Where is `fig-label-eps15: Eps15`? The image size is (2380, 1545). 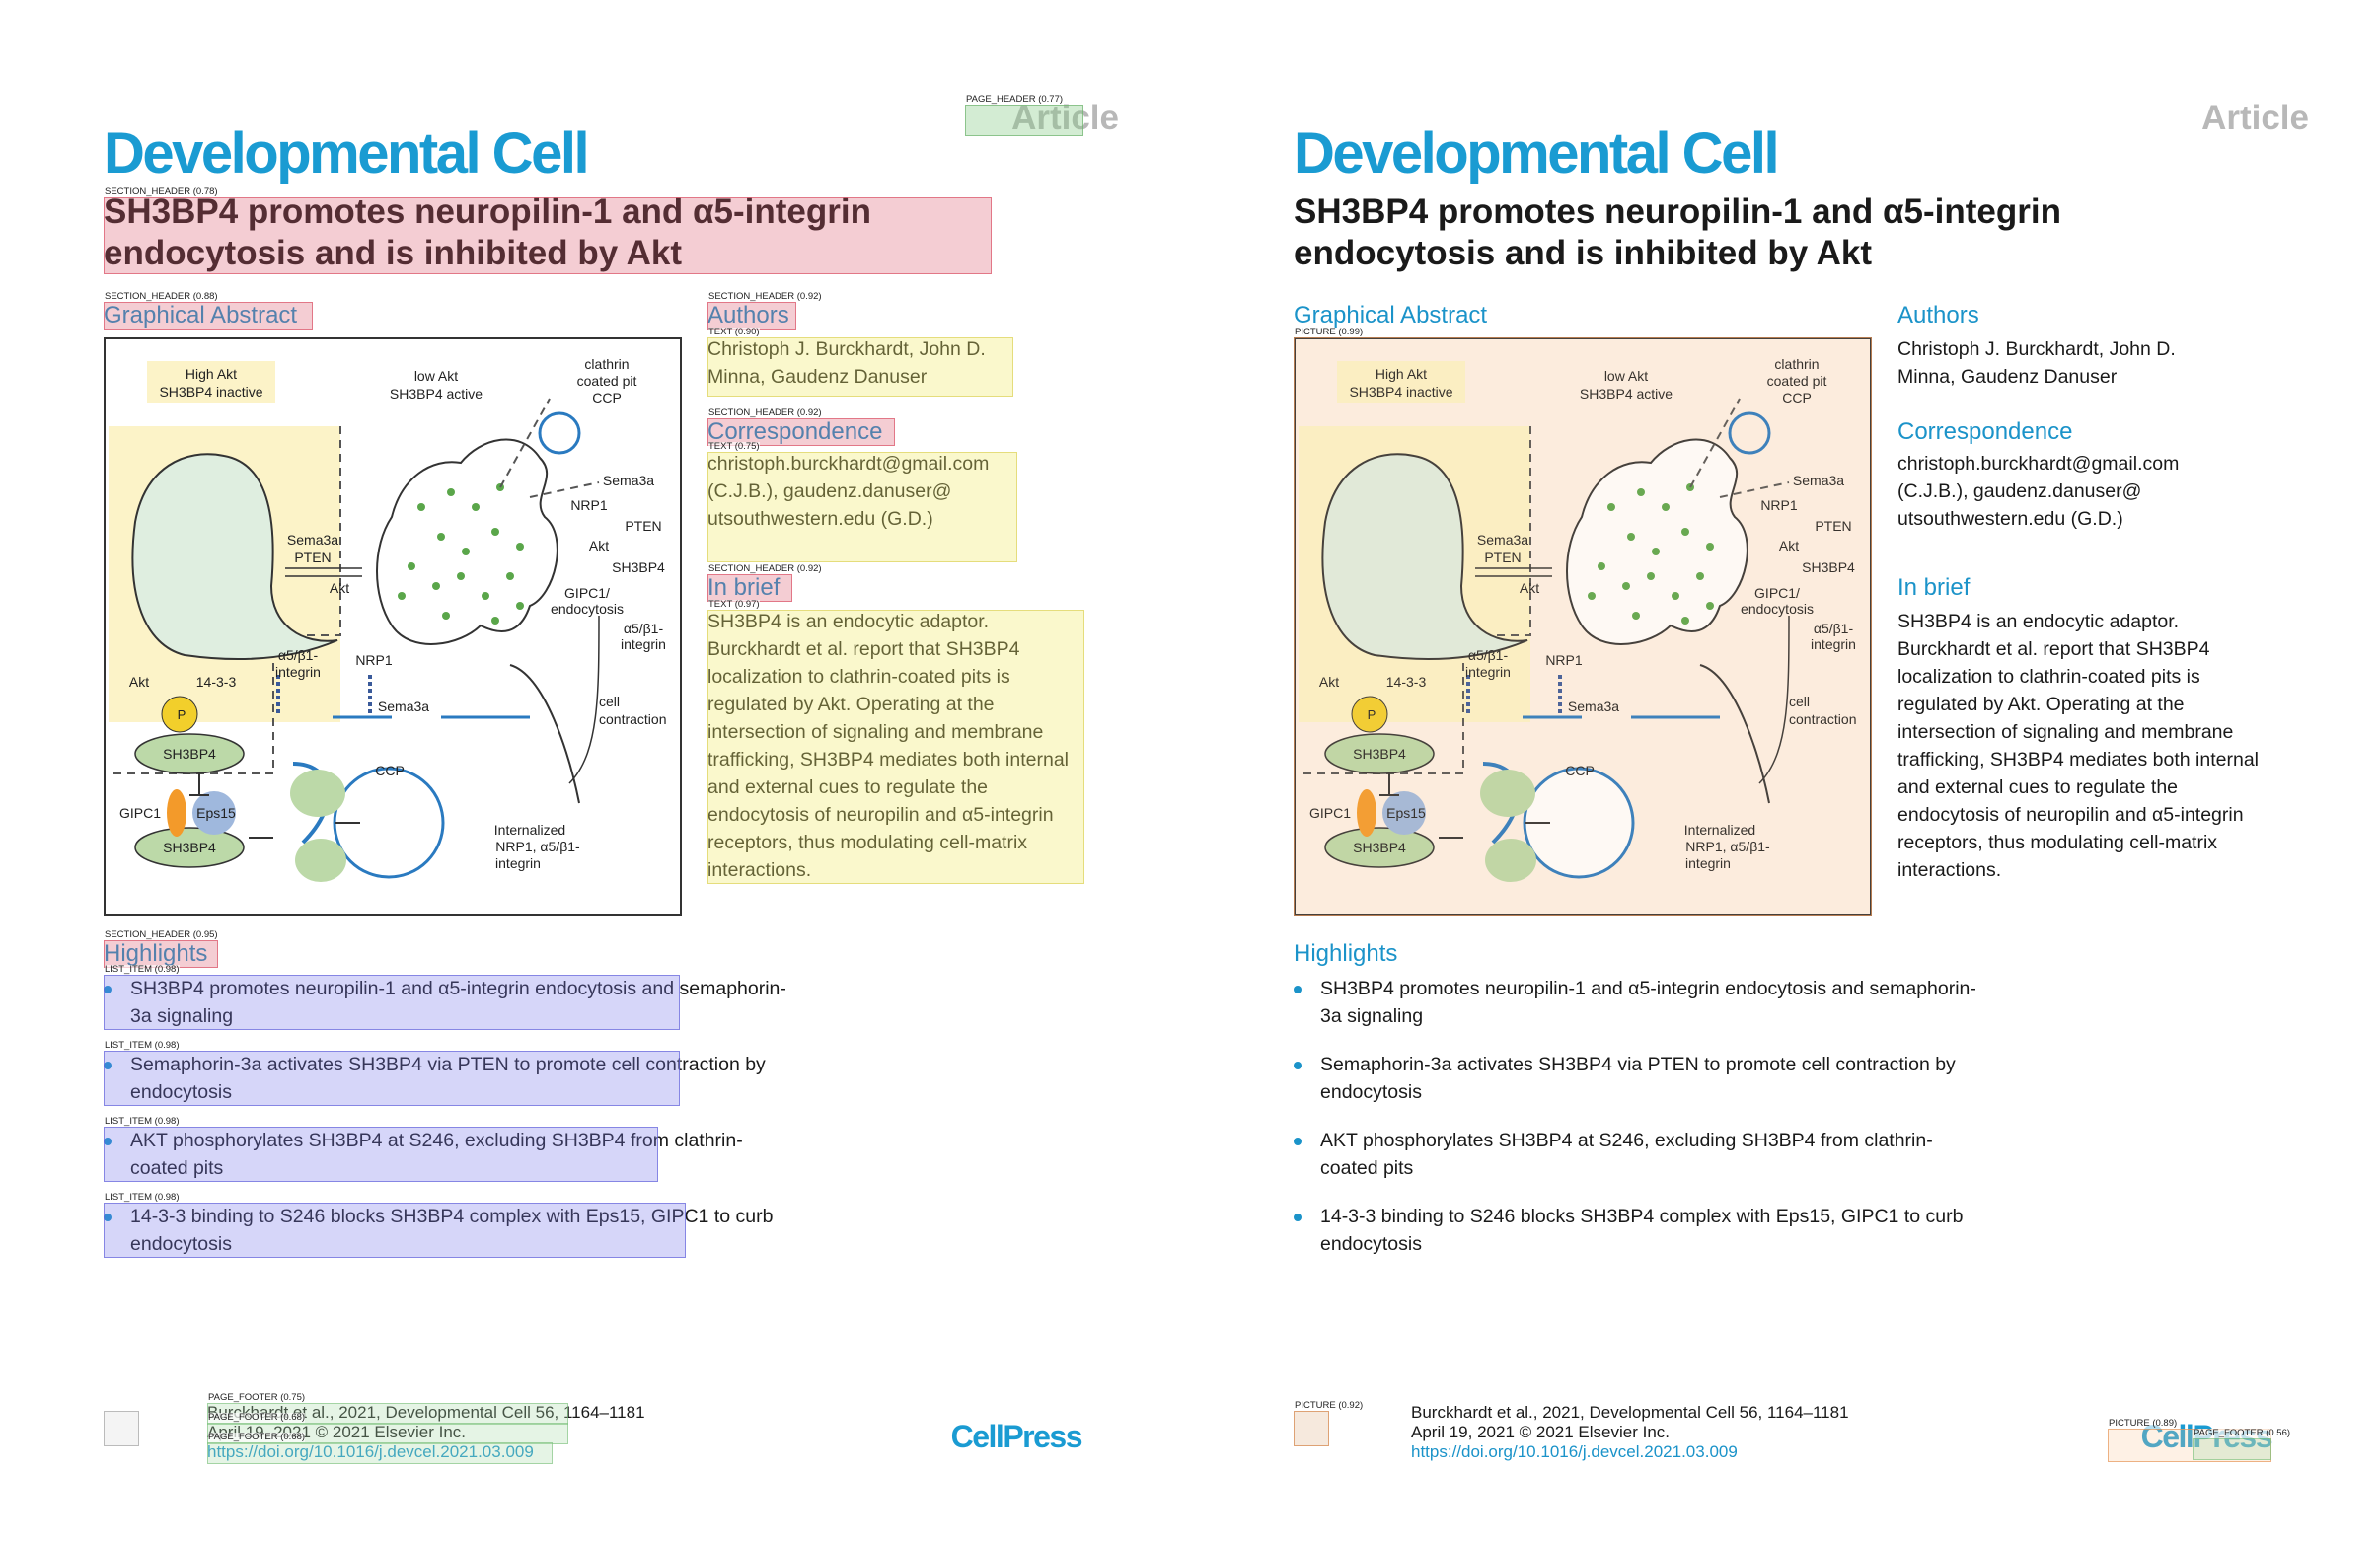
fig-label-eps15: Eps15 is located at coordinates (1406, 813).